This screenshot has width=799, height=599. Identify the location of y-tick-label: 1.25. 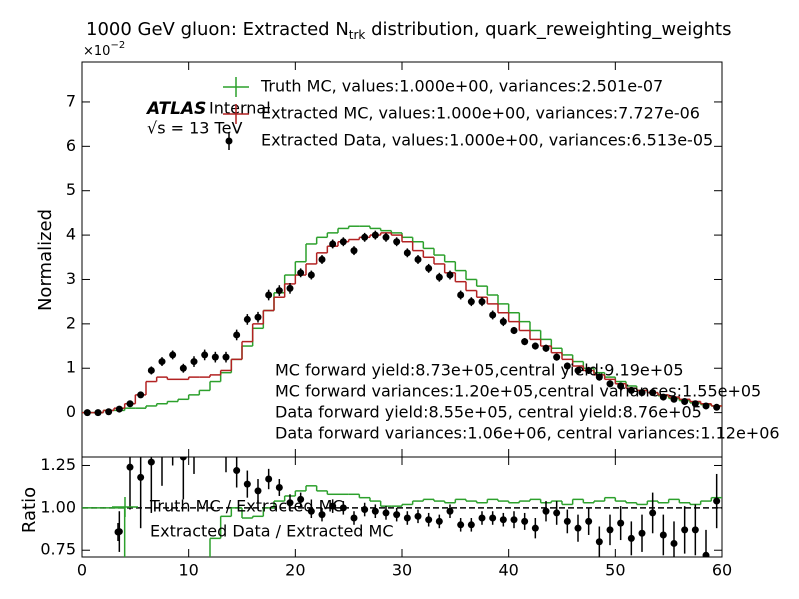
(58, 464).